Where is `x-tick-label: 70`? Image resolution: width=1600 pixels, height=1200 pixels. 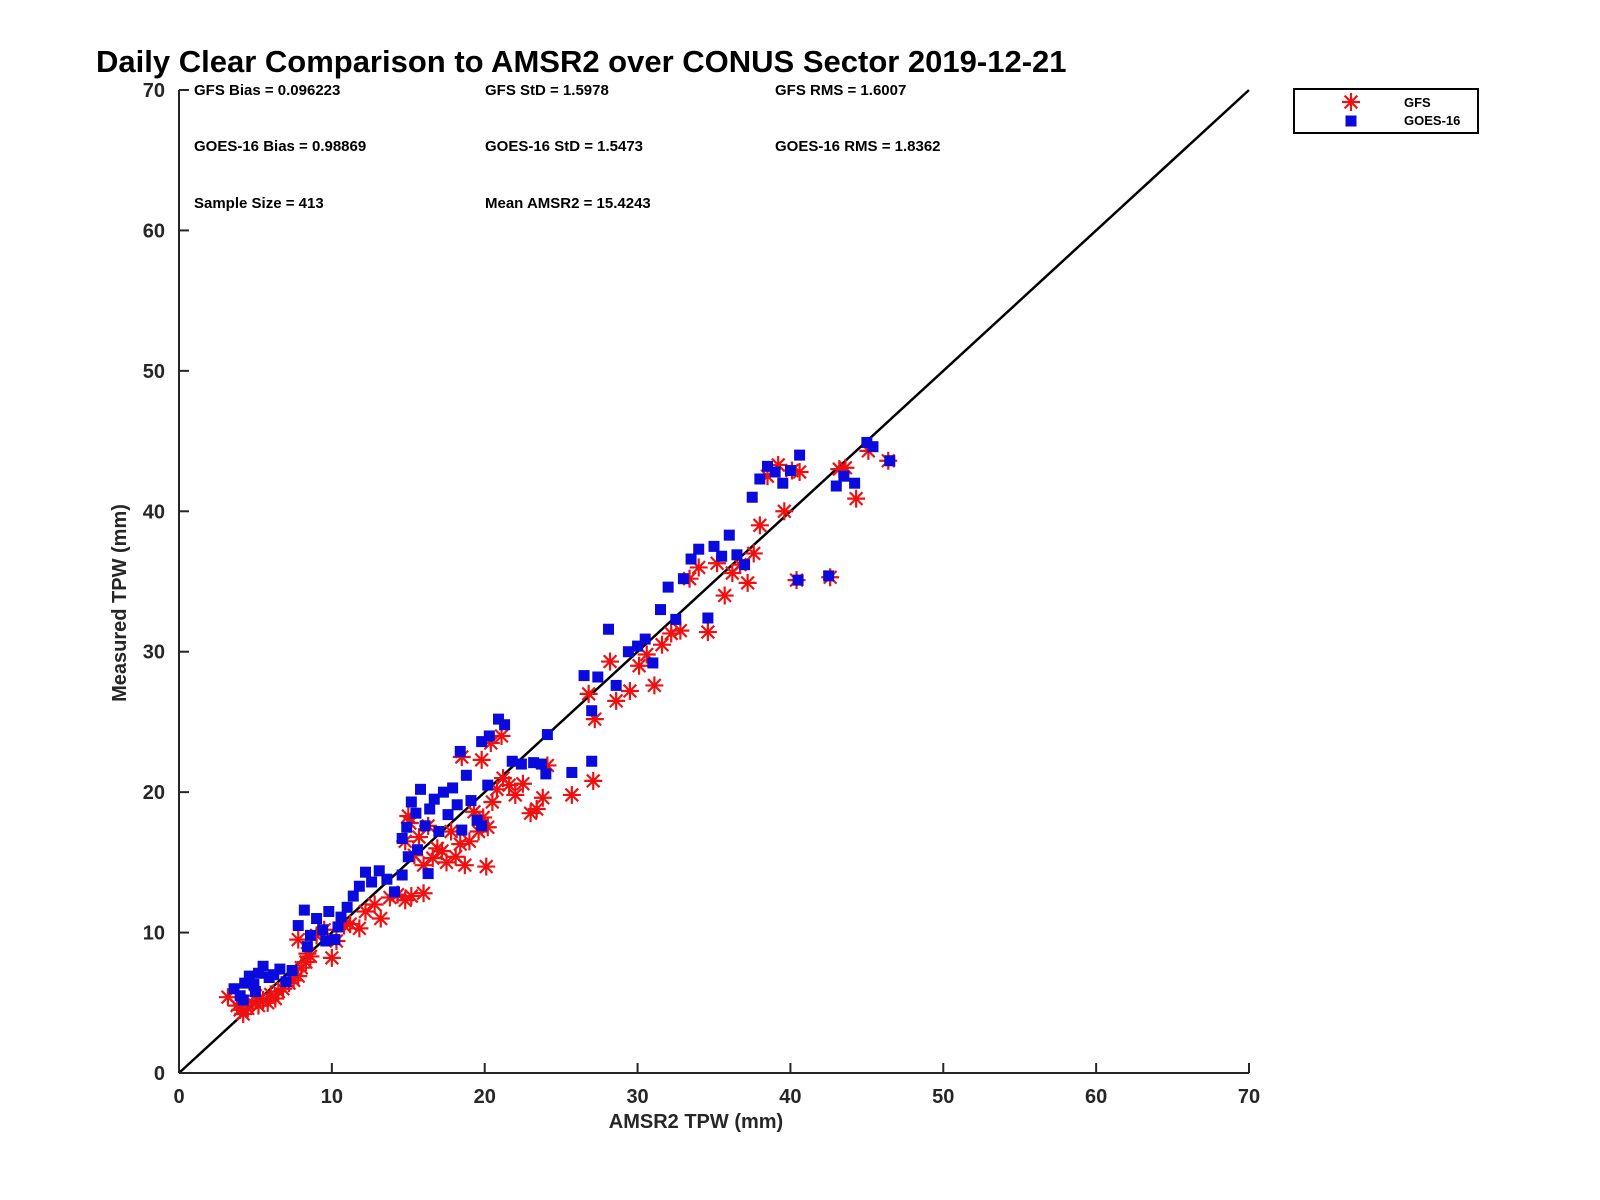 x-tick-label: 70 is located at coordinates (1249, 1097).